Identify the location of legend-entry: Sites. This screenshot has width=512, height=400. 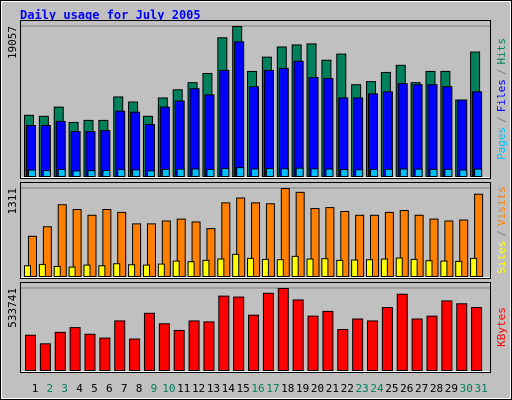
(501, 257).